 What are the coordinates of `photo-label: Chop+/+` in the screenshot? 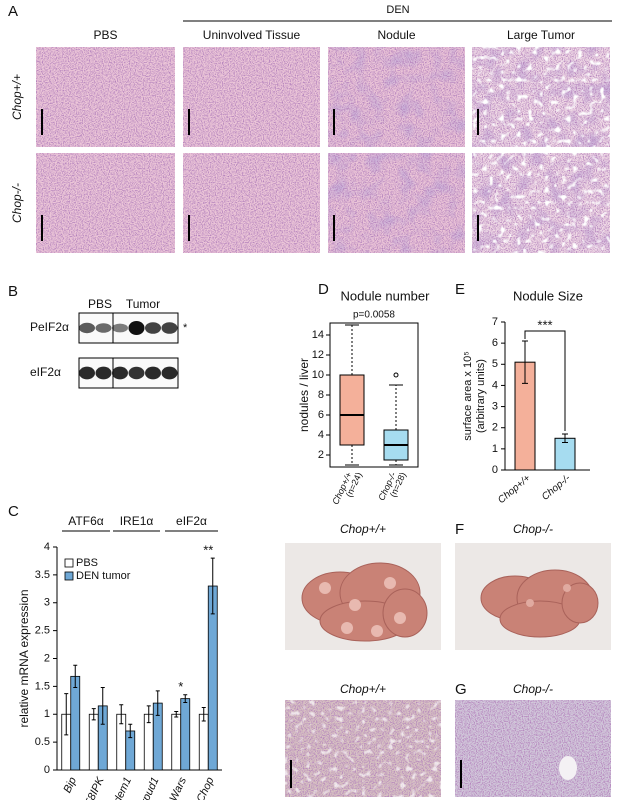 It's located at (363, 529).